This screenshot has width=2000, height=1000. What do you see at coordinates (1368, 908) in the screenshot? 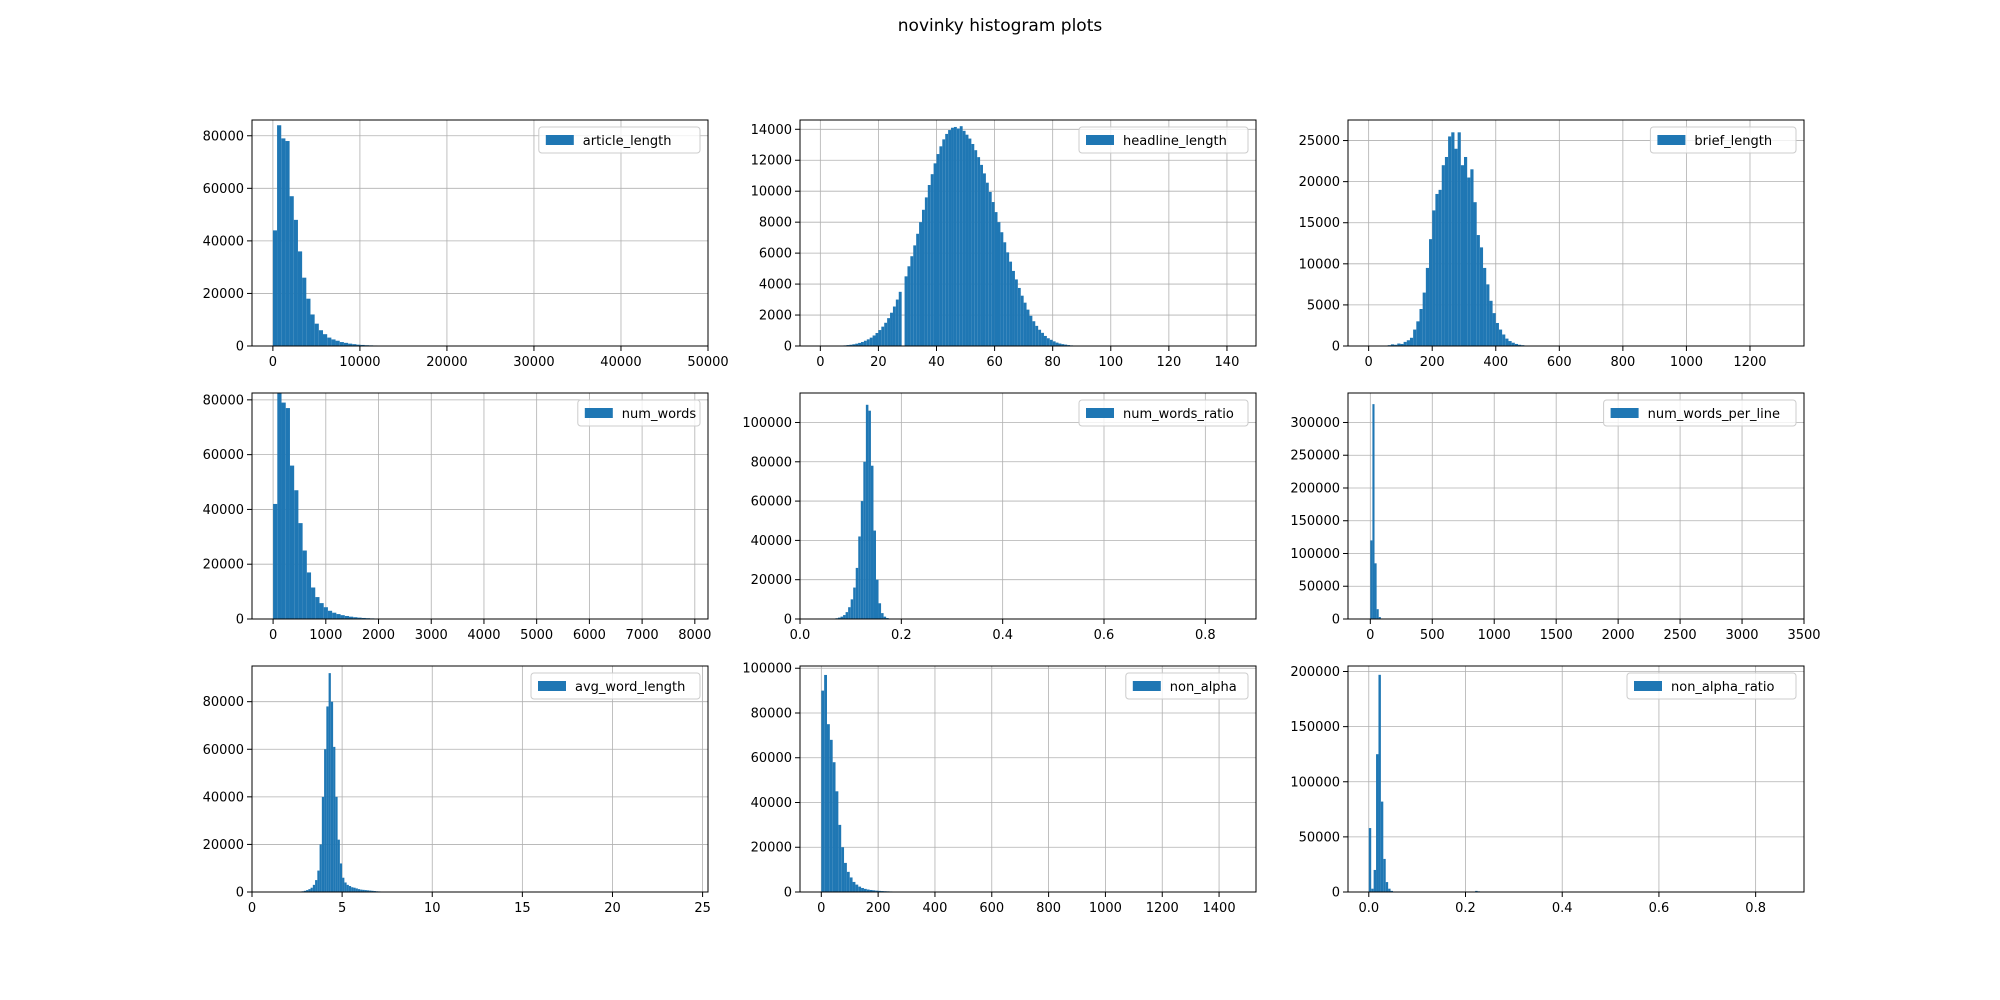
I see `x-tick-label: 0.0` at bounding box center [1368, 908].